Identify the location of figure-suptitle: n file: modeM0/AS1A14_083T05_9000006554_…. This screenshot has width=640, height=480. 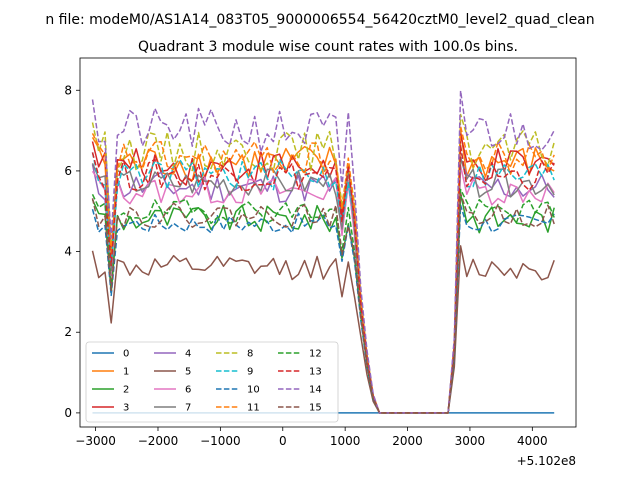
(319, 20).